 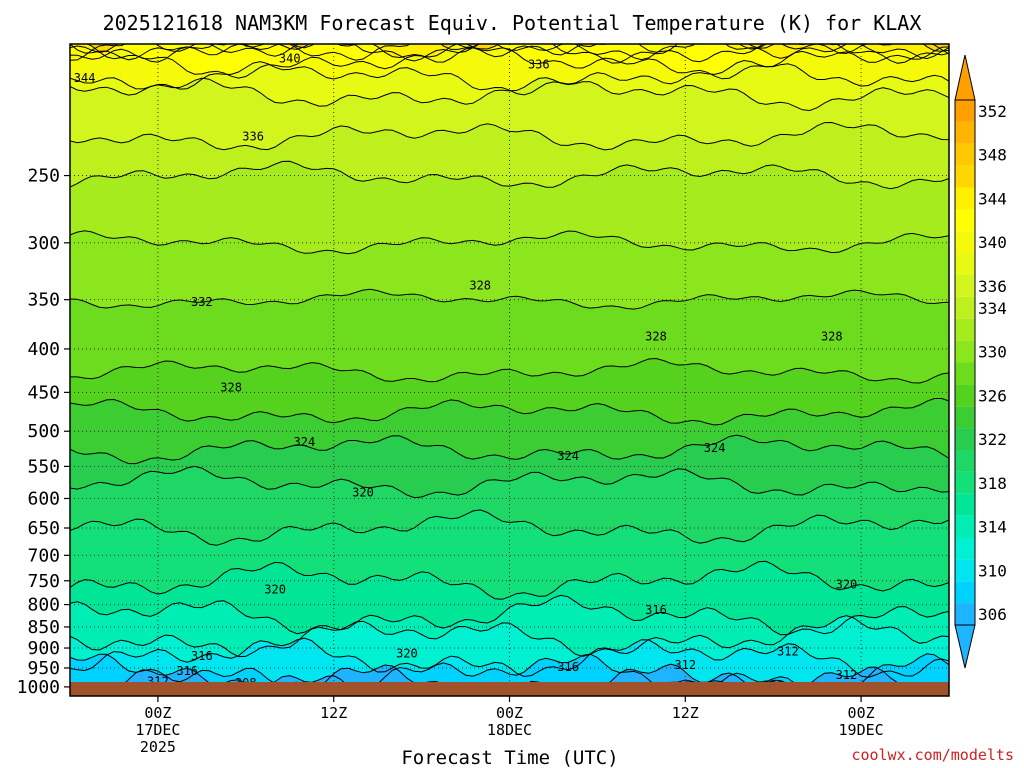 I want to click on colorbar: 306 310 314 318 322 326 330 334 336 340 344 348 352, so click(x=980, y=361).